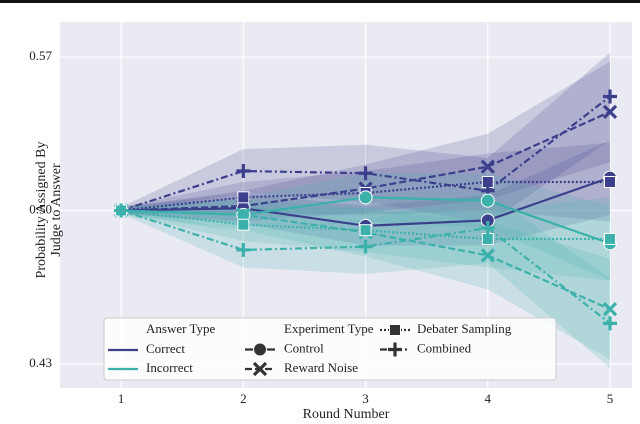 This screenshot has width=640, height=424. I want to click on legend-label: Debater Sampling, so click(464, 328).